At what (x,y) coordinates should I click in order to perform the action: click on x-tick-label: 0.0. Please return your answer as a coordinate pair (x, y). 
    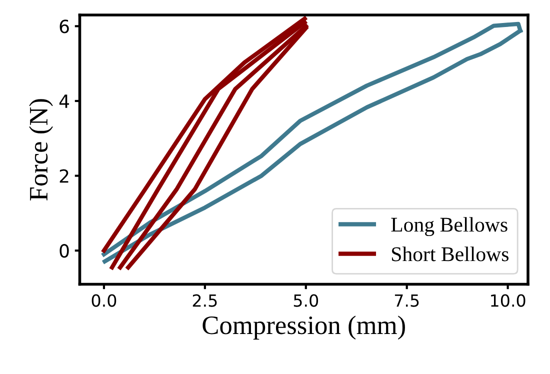
    Looking at the image, I should click on (104, 300).